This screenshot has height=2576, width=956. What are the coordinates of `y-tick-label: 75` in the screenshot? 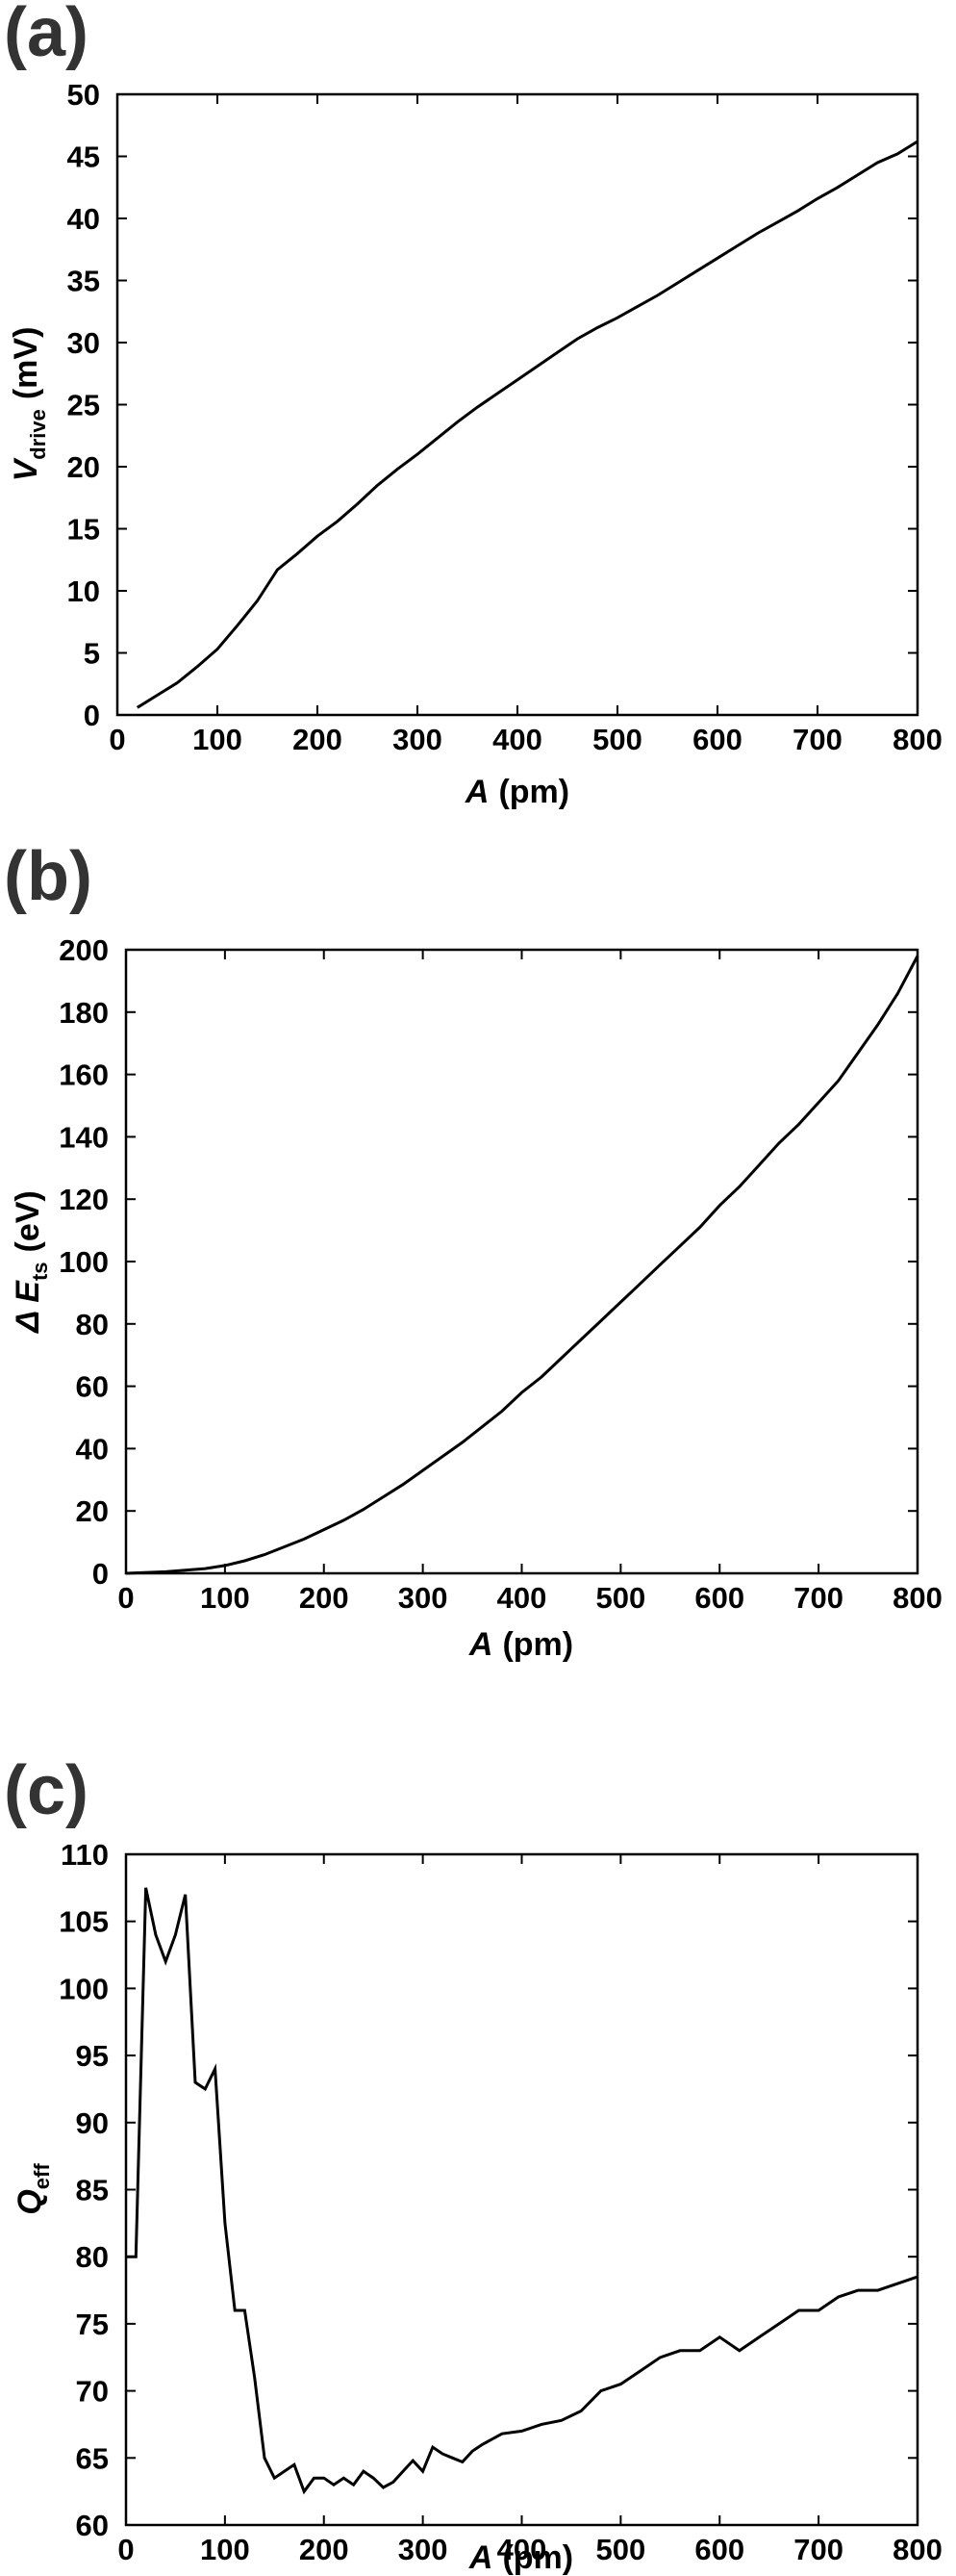 It's located at (92, 2324).